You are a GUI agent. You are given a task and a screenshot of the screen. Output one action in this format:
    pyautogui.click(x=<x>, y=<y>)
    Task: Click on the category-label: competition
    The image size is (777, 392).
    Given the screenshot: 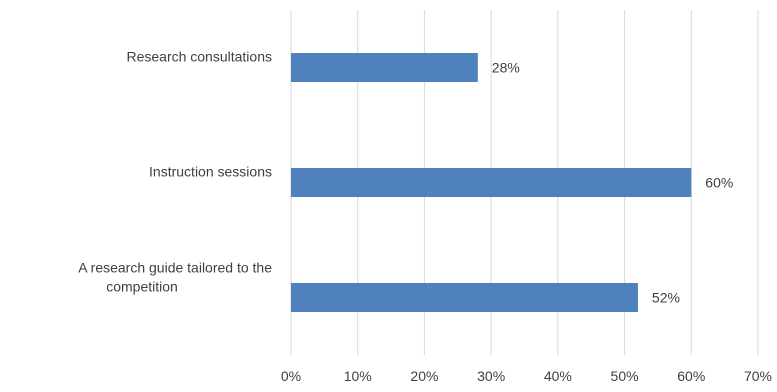 What is the action you would take?
    pyautogui.click(x=142, y=287)
    